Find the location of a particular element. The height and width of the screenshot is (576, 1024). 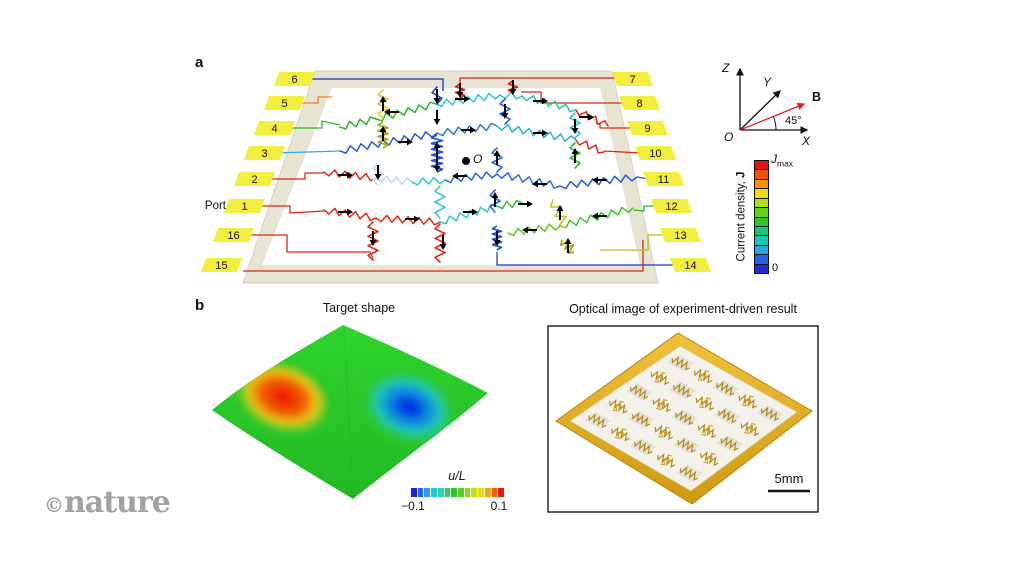

panel-a-label: a is located at coordinates (199, 62).